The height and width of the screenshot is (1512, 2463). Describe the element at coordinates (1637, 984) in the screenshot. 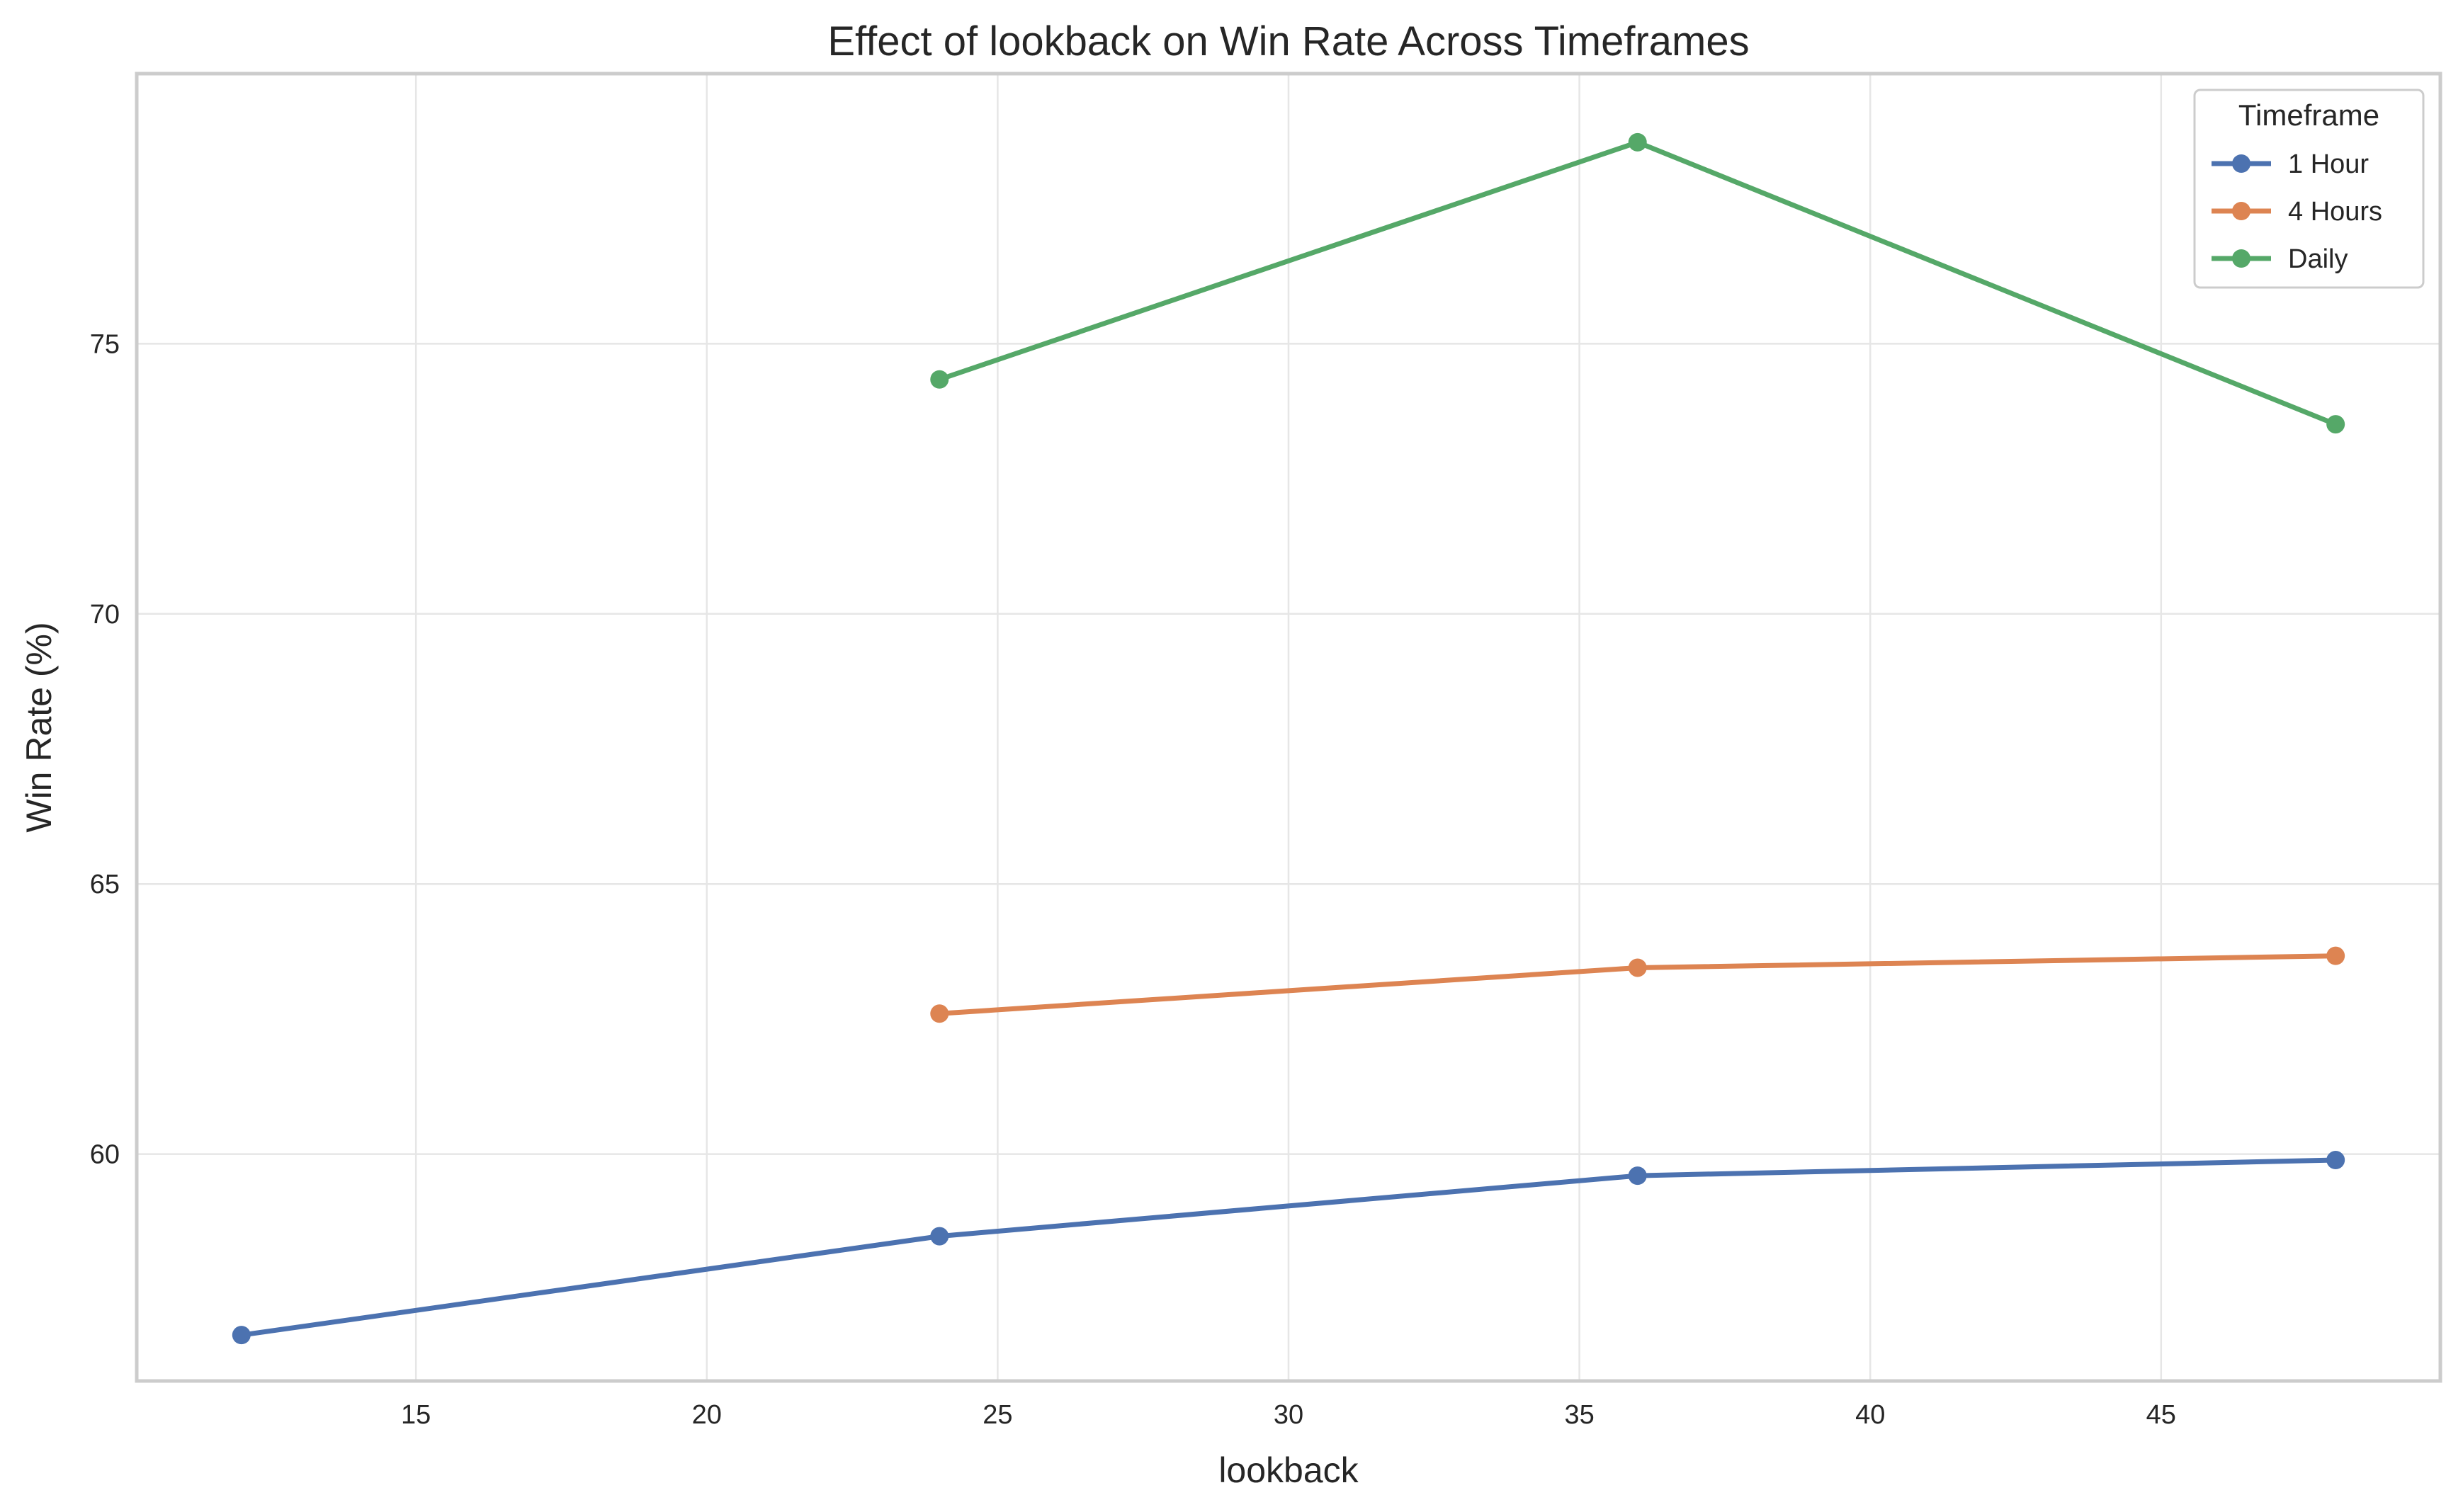

I see `series-4-hours` at that location.